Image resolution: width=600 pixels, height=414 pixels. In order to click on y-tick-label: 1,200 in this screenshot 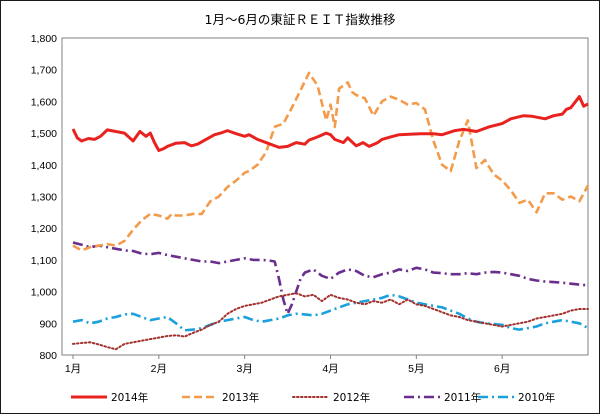, I will do `click(44, 229)`.